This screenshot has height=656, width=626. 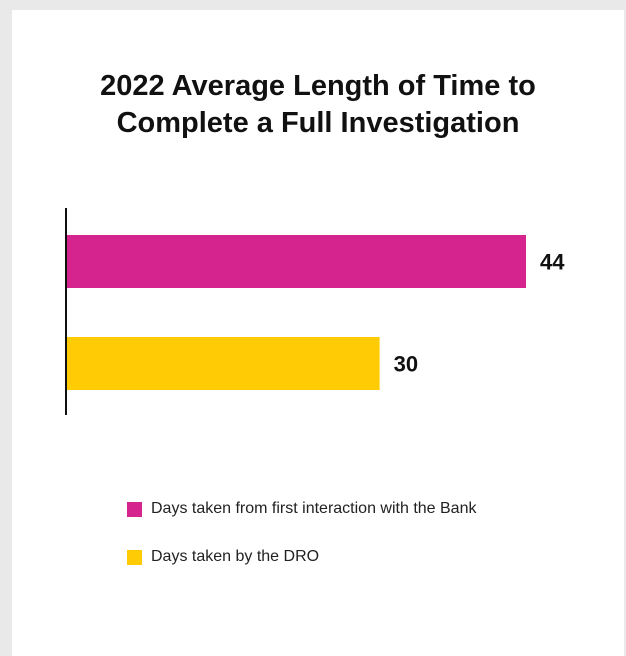 I want to click on legend-label-dro: Days taken by the DRO, so click(x=235, y=556).